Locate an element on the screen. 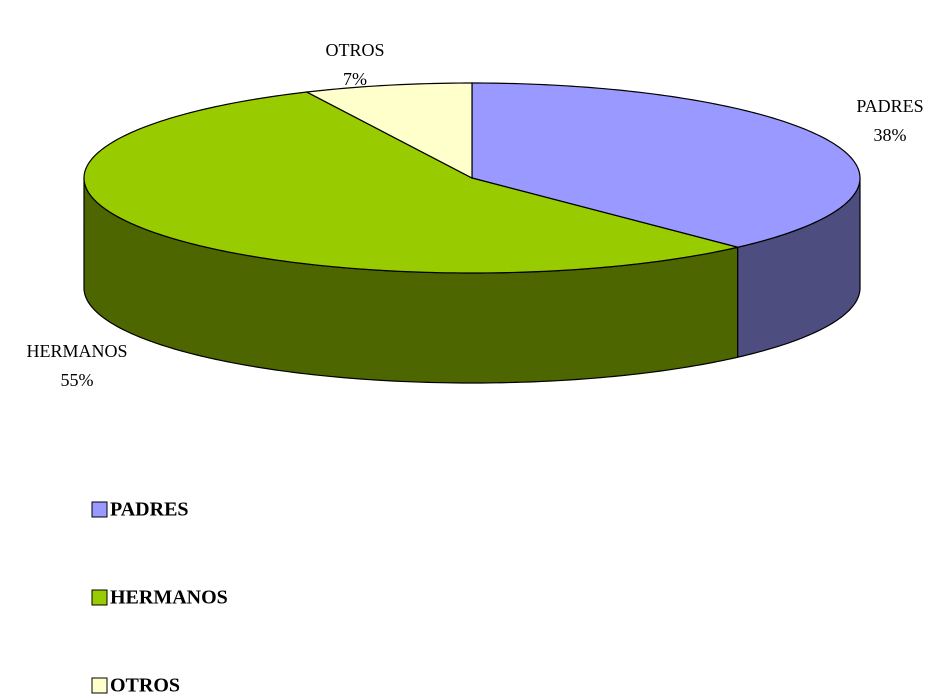  data-label-name: PADRES is located at coordinates (889, 106).